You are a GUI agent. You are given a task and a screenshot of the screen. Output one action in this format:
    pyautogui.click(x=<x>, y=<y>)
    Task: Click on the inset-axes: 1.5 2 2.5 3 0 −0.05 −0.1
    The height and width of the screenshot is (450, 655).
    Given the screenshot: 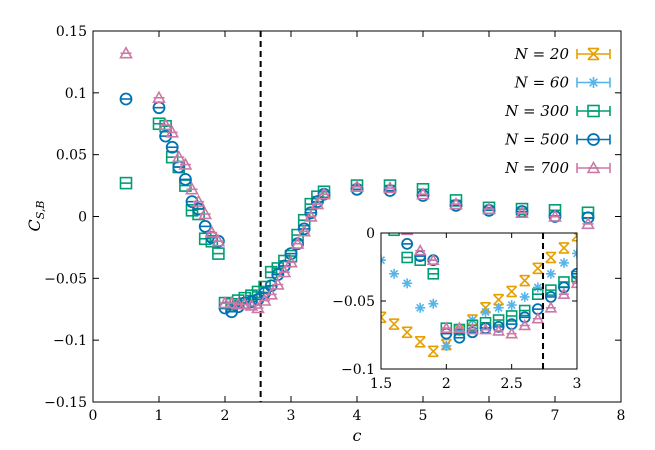 What is the action you would take?
    pyautogui.click(x=456, y=309)
    